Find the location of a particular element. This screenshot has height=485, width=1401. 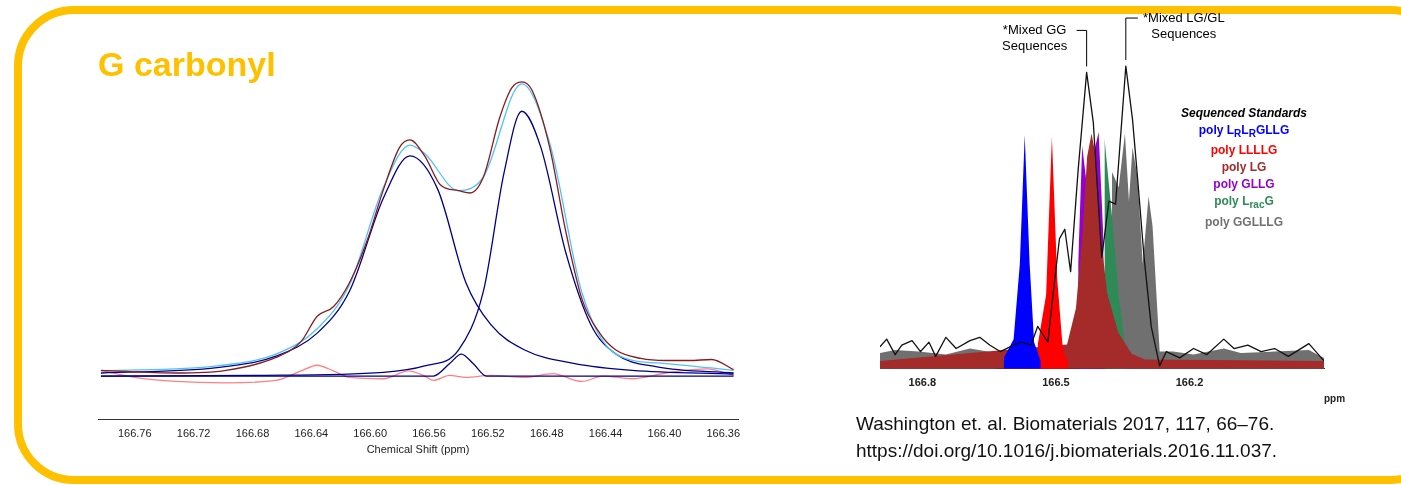

x-axis-title: Chemical Shift (ppm) is located at coordinates (418, 449).